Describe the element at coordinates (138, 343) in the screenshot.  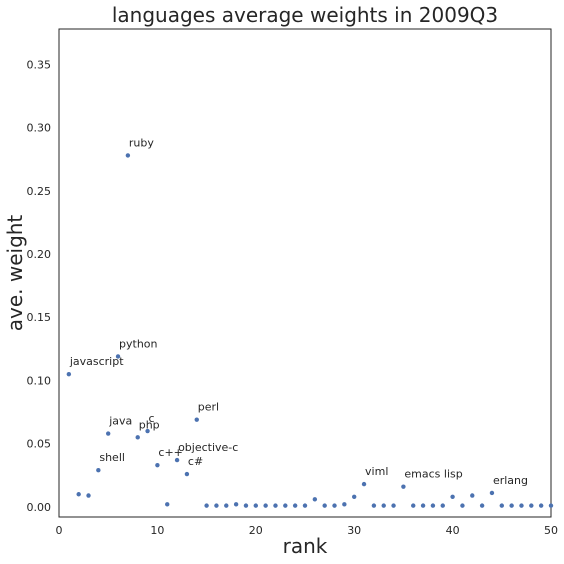
I see `point-annotation: python` at that location.